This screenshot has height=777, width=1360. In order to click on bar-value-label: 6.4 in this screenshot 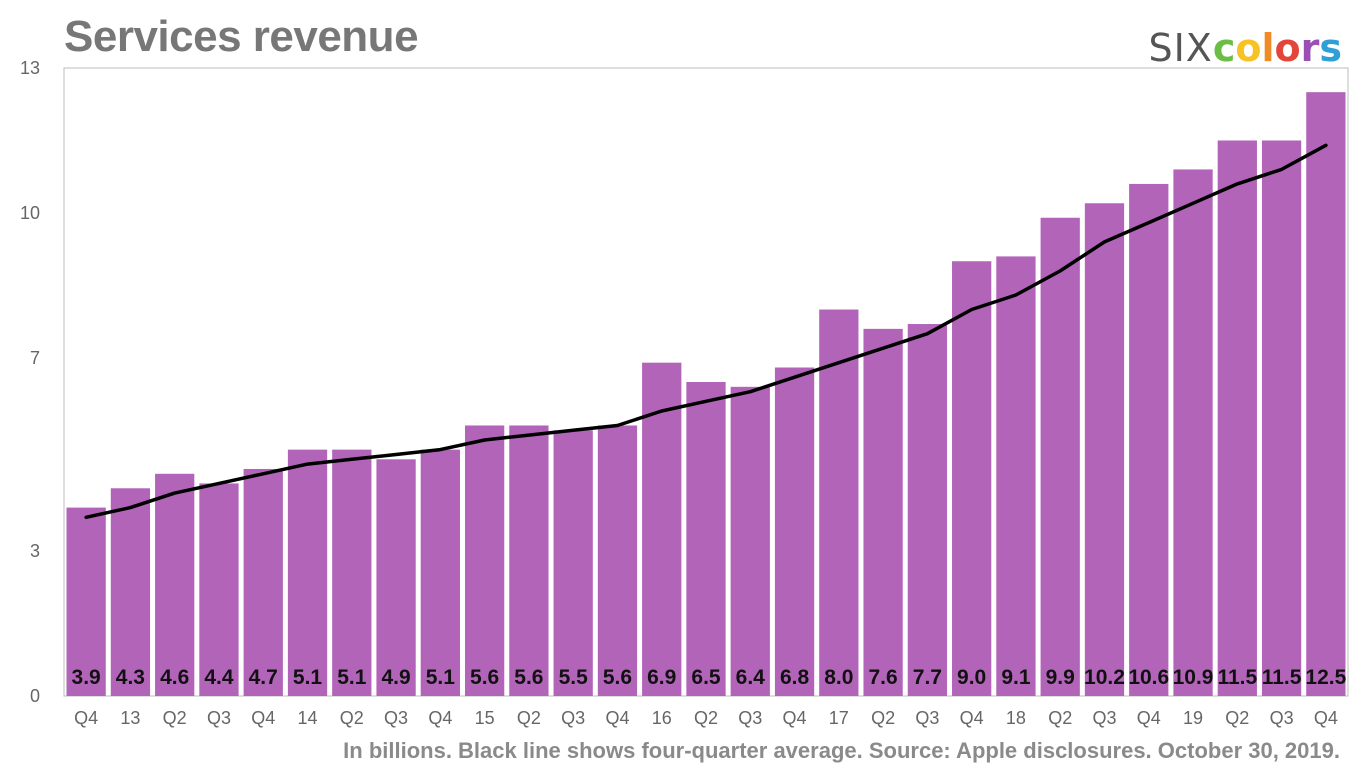, I will do `click(751, 677)`.